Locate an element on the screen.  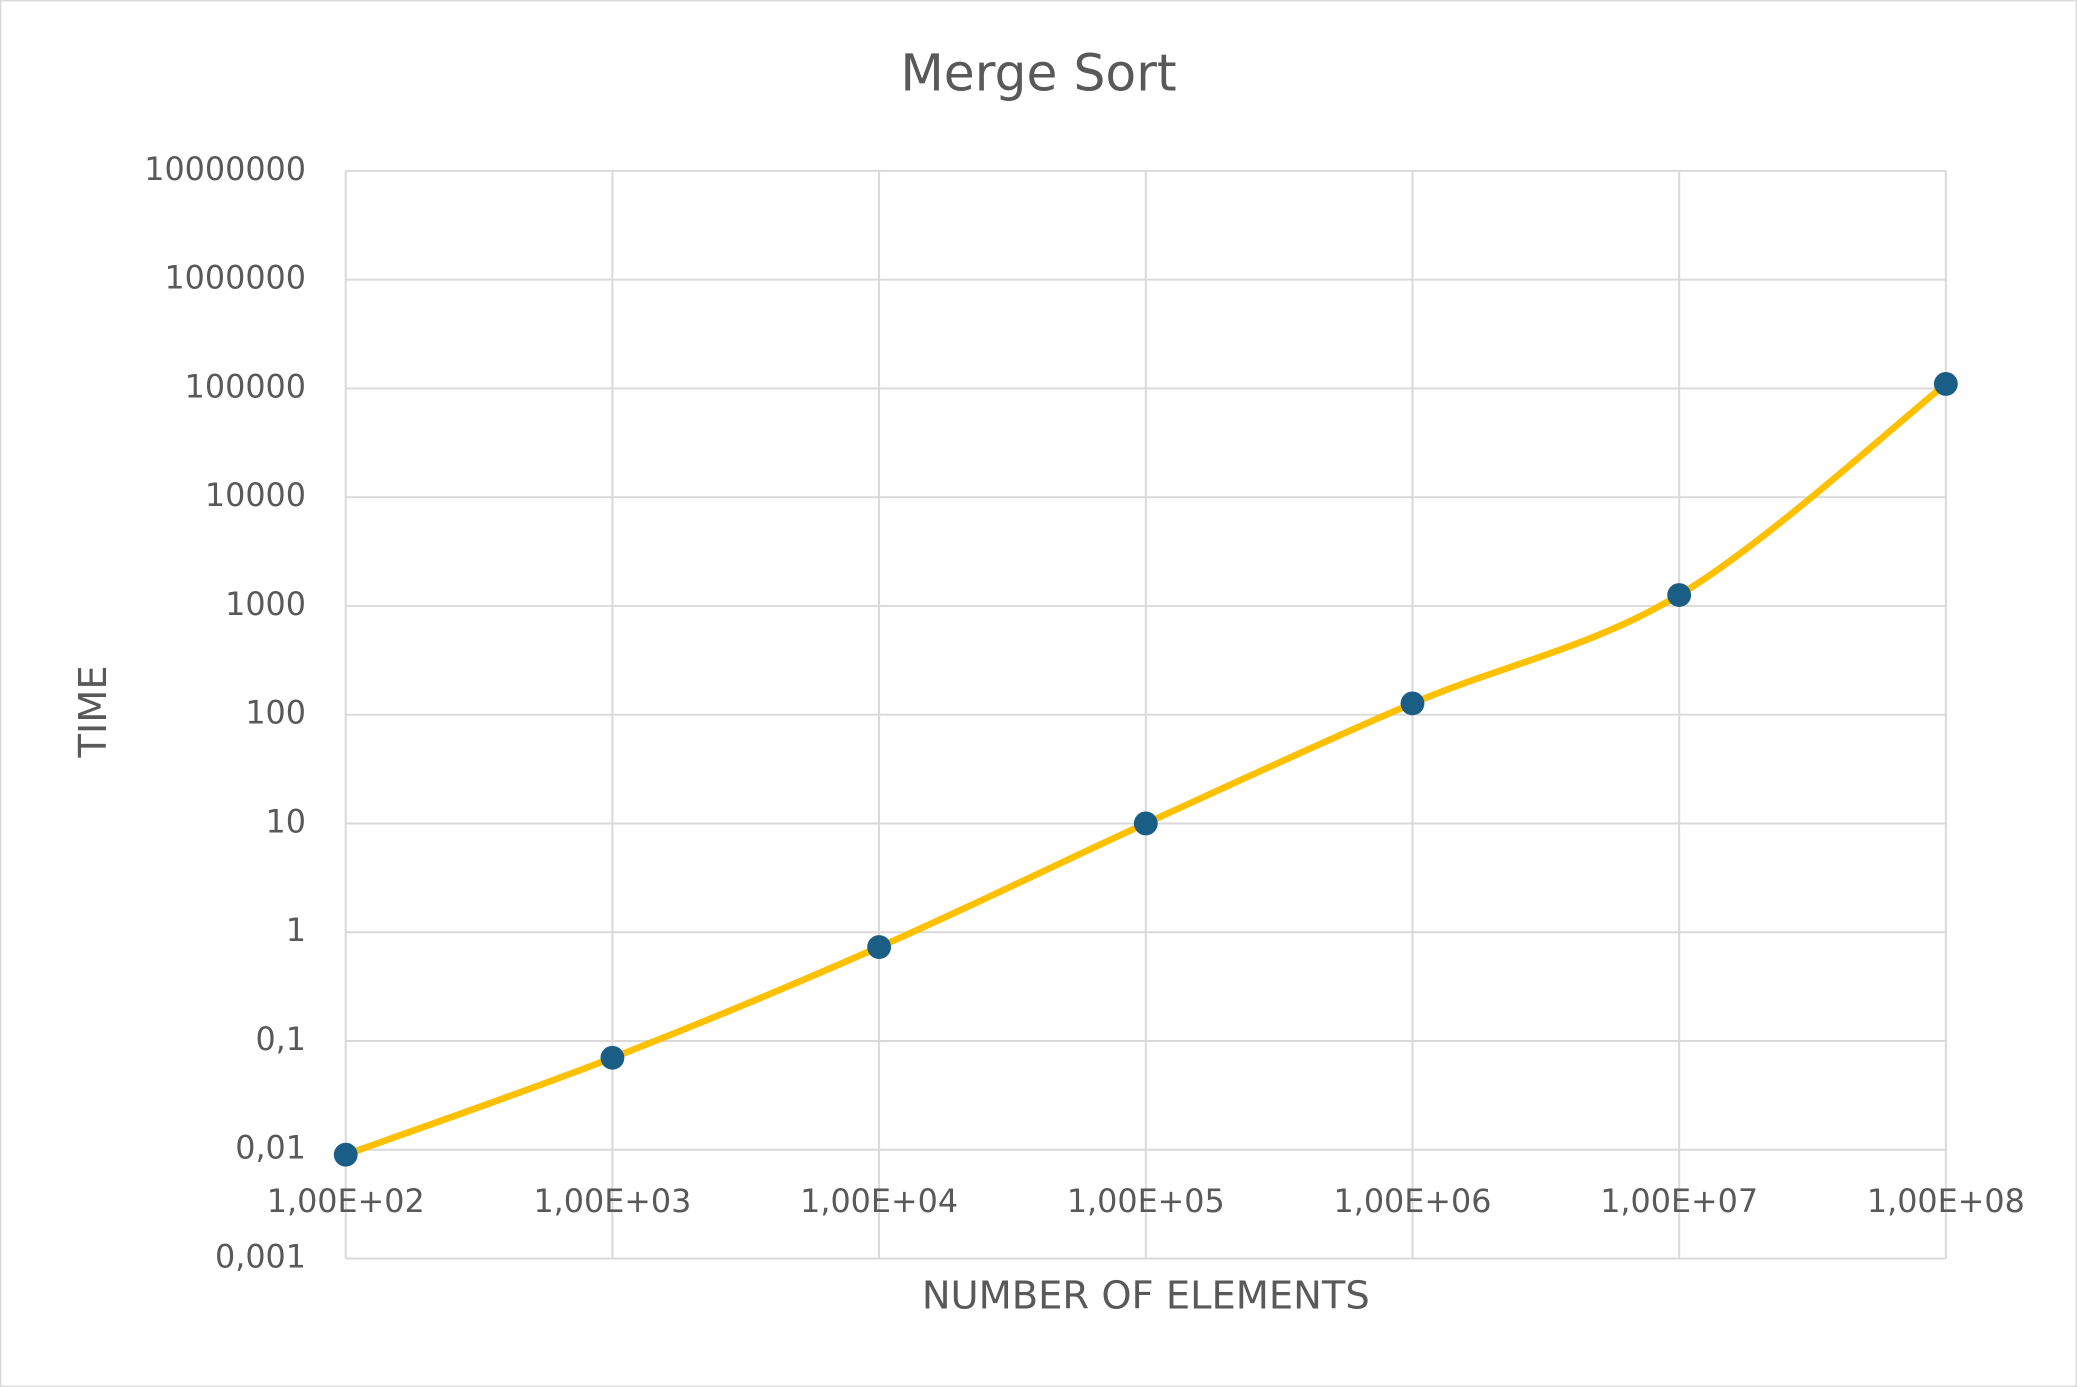
y-axis-title: TIME is located at coordinates (93, 711).